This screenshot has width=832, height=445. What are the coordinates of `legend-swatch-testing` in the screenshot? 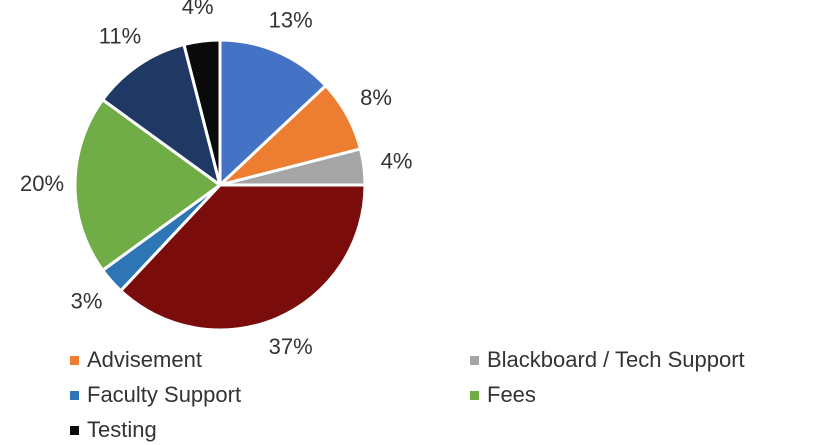 It's located at (74, 430).